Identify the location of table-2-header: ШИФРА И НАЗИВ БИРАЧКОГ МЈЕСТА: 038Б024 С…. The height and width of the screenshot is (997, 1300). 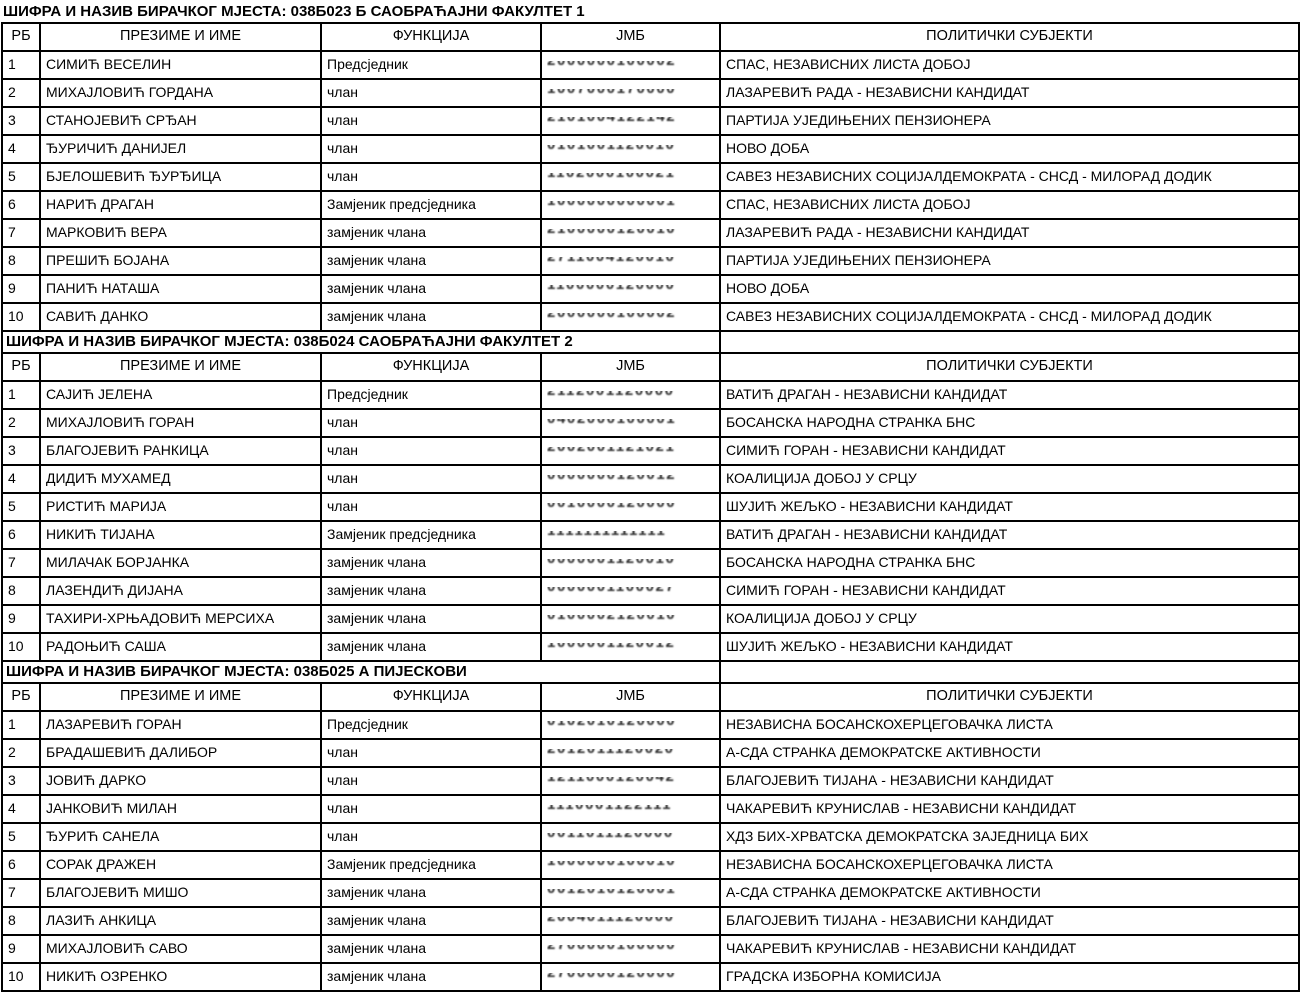
(650, 356).